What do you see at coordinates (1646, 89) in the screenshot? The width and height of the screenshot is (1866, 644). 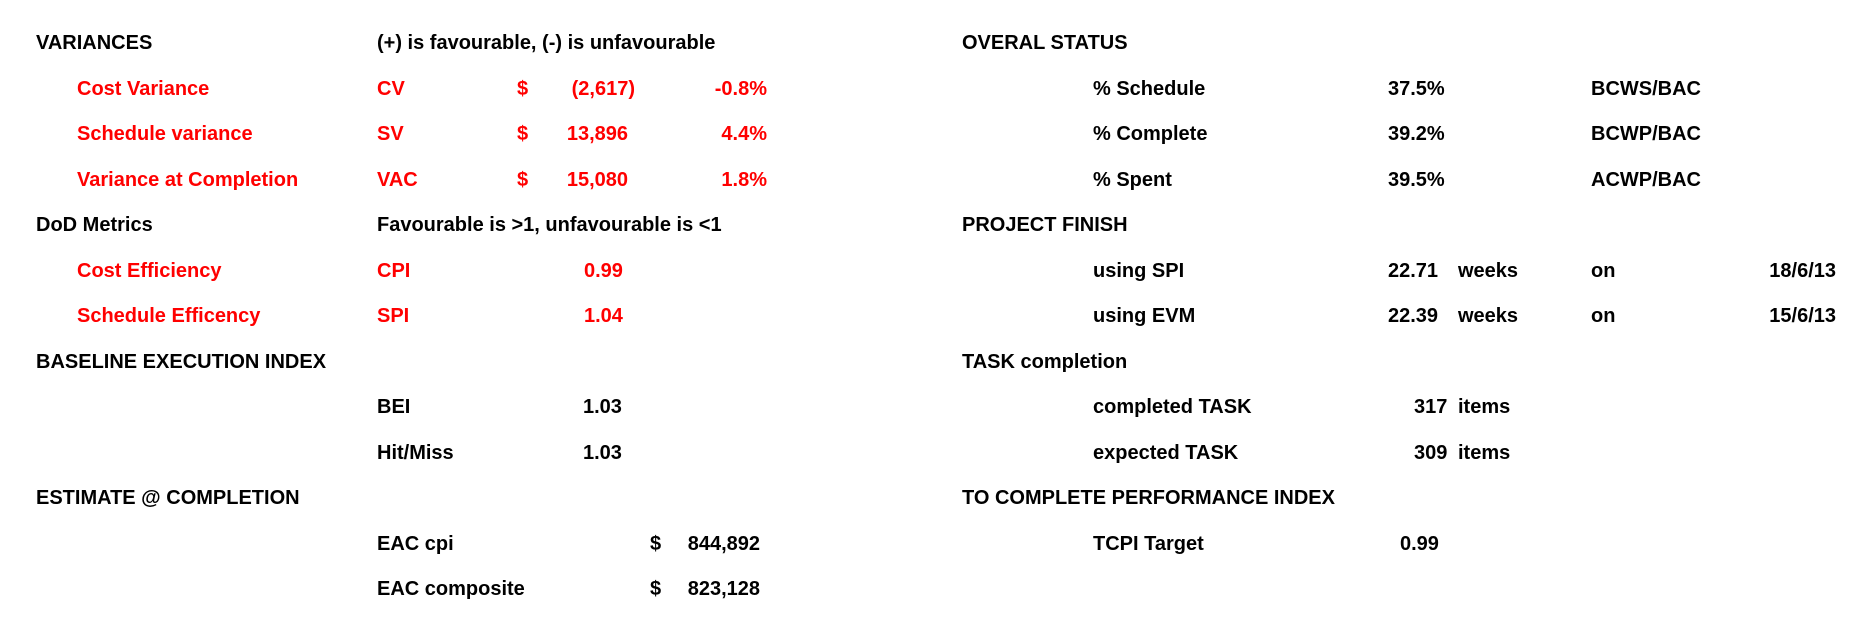 I see `formula: BCWS/BAC` at bounding box center [1646, 89].